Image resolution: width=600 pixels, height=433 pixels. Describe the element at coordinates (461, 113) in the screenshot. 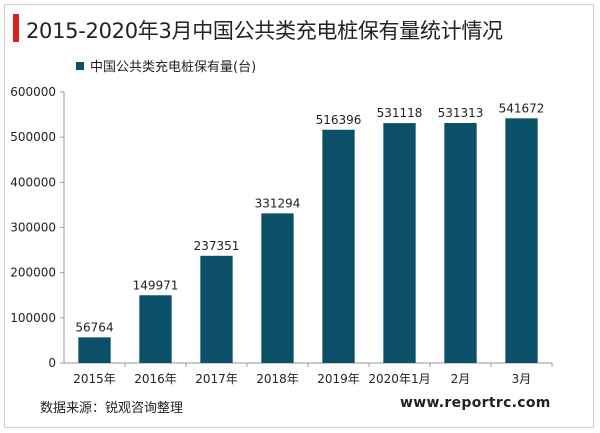

I see `data-label: 531313` at that location.